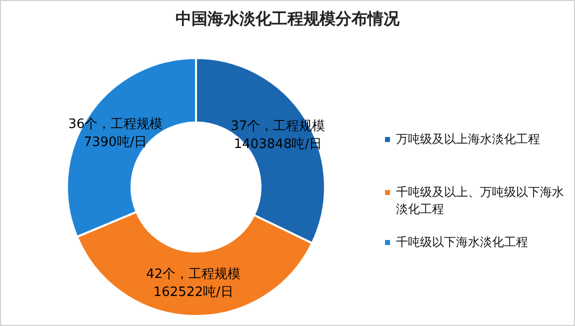  I want to click on data-label: 42个，工程规模 162522吨/日, so click(193, 283).